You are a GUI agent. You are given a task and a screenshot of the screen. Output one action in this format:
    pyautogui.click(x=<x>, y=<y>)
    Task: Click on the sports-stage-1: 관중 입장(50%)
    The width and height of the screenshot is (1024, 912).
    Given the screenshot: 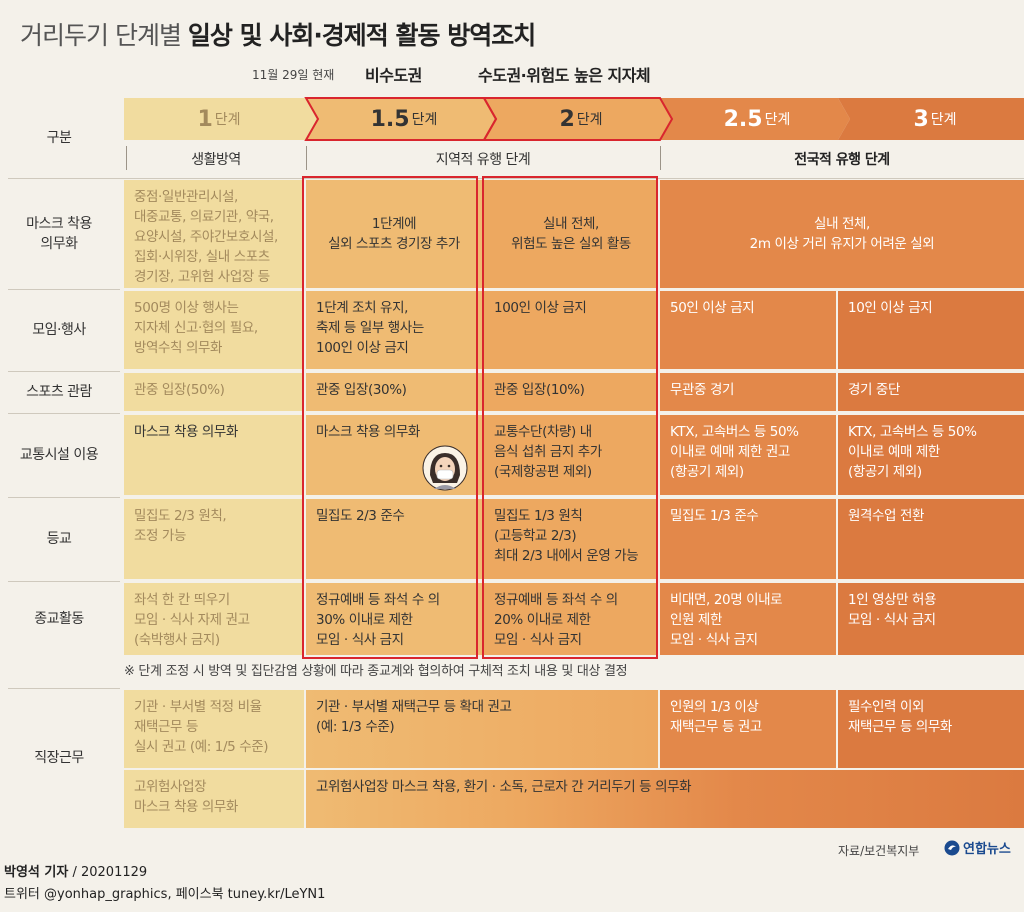 What is the action you would take?
    pyautogui.click(x=214, y=392)
    